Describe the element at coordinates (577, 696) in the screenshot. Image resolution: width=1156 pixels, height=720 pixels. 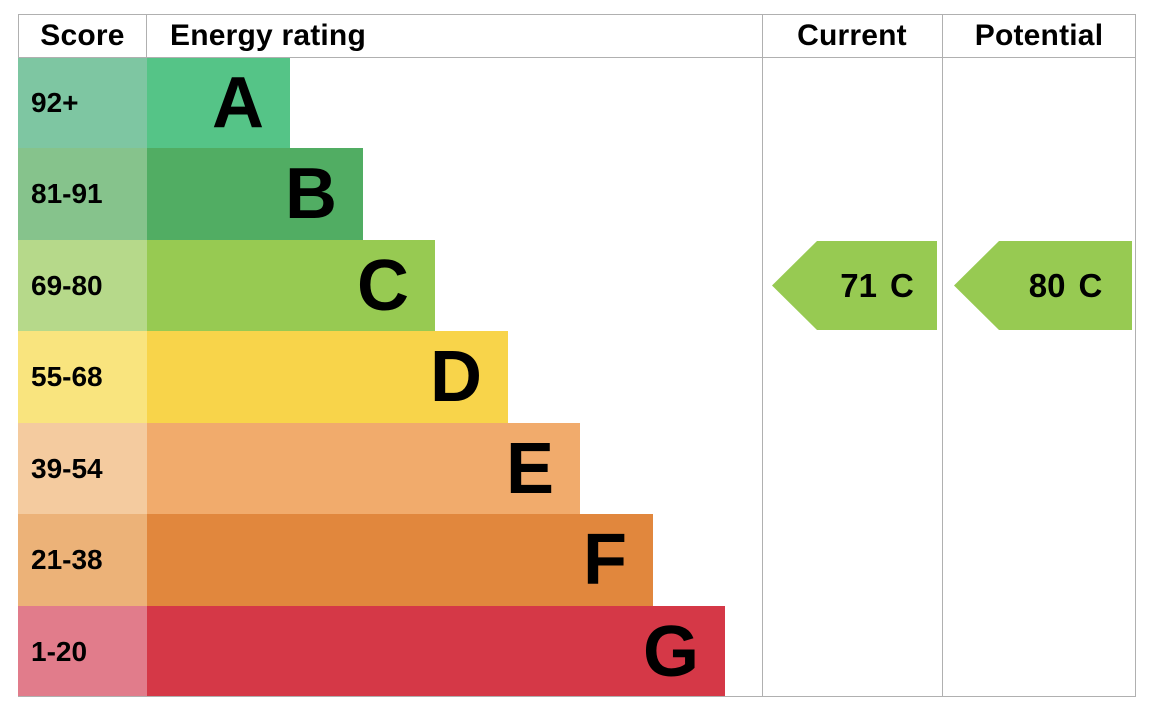
I see `table-bottom-border` at that location.